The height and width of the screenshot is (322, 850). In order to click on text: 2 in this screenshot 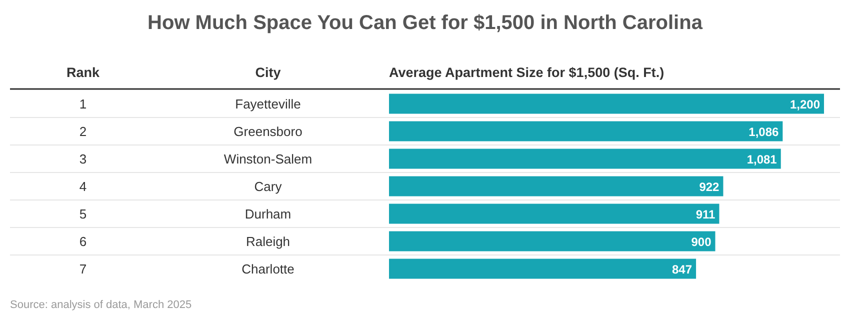, I will do `click(83, 131)`.